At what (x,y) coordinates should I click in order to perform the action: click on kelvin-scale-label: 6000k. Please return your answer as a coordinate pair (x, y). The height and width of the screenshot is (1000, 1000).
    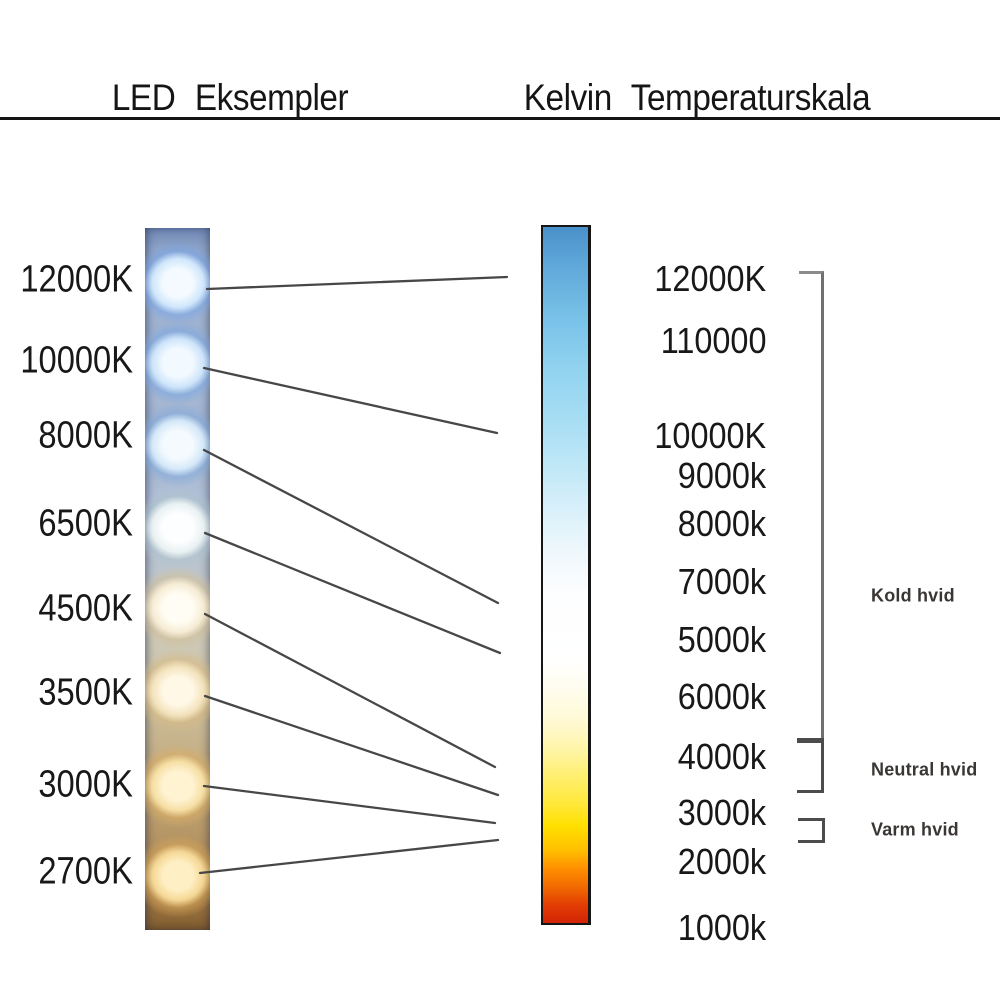
    Looking at the image, I should click on (721, 697).